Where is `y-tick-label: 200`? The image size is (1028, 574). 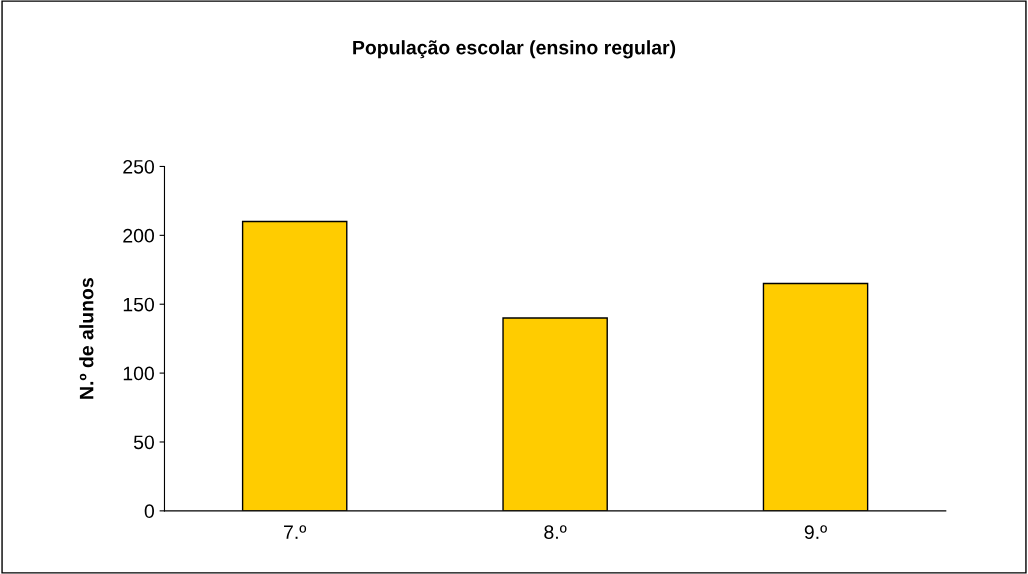 y-tick-label: 200 is located at coordinates (138, 235).